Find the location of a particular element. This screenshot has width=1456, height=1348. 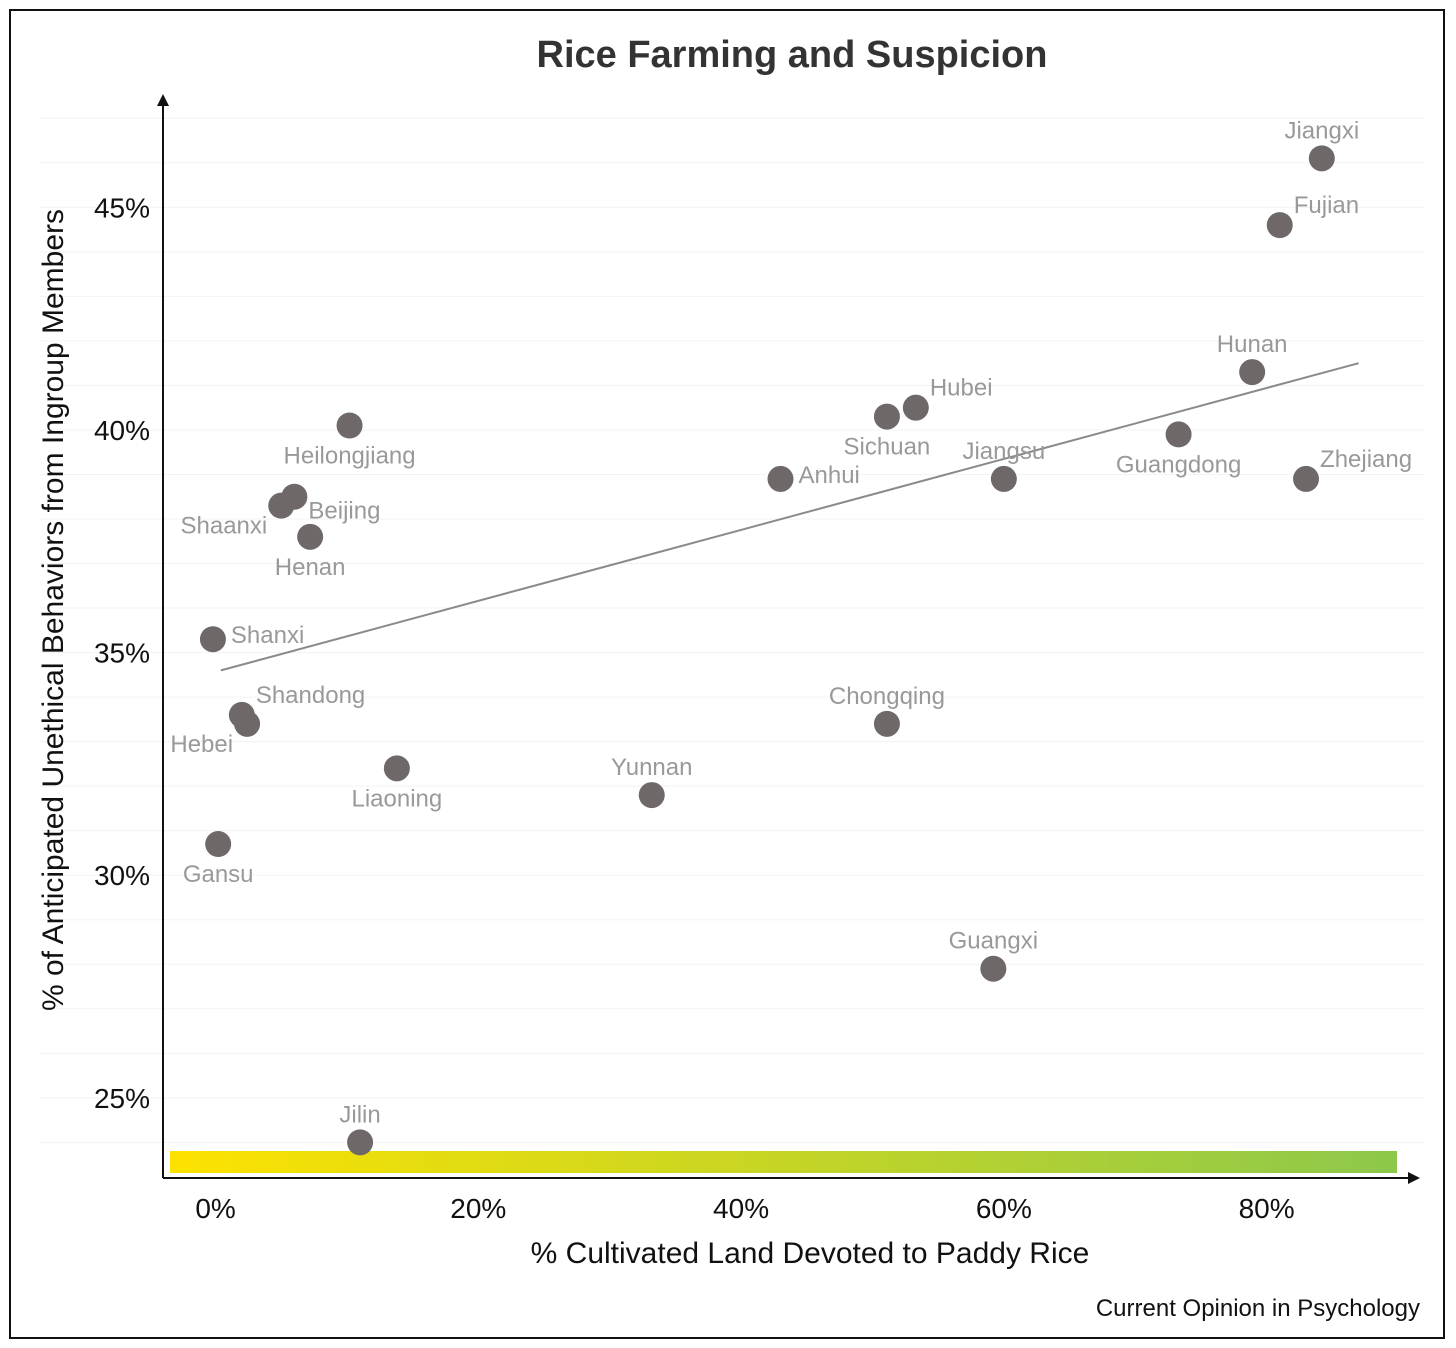

data-point-label: Hunan is located at coordinates (1252, 344).